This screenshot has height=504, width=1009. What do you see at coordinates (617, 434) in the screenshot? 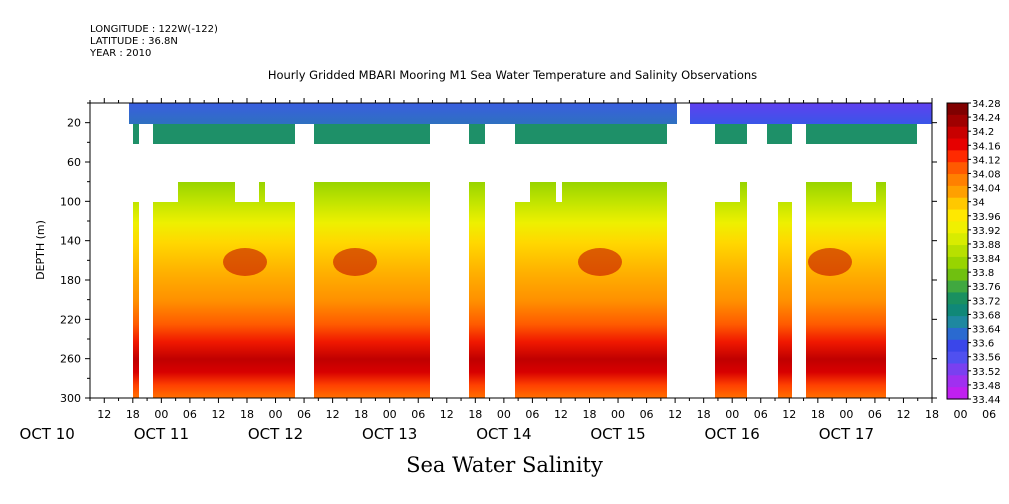
I see `x-day-label: OCT 15` at bounding box center [617, 434].